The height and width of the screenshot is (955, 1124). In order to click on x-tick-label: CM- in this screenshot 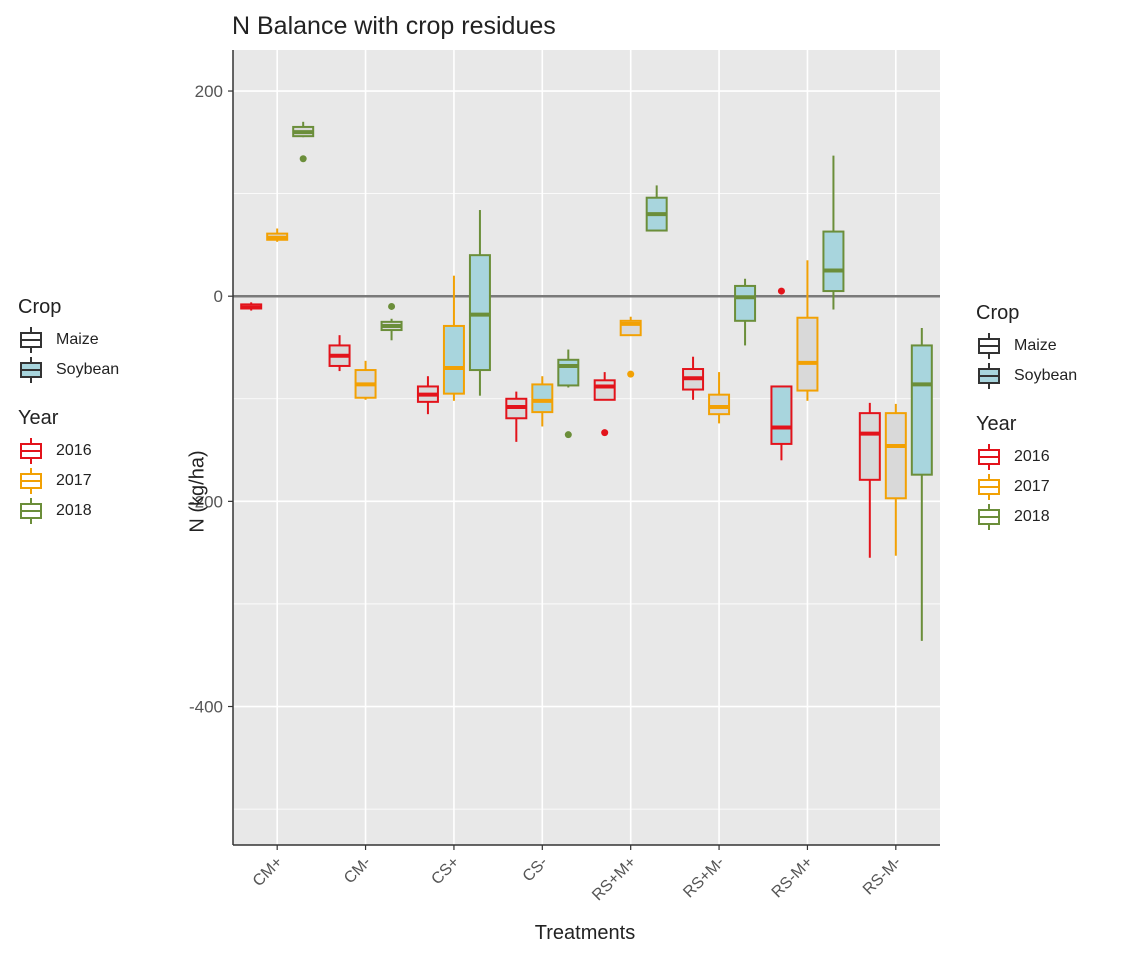, I will do `click(357, 870)`.